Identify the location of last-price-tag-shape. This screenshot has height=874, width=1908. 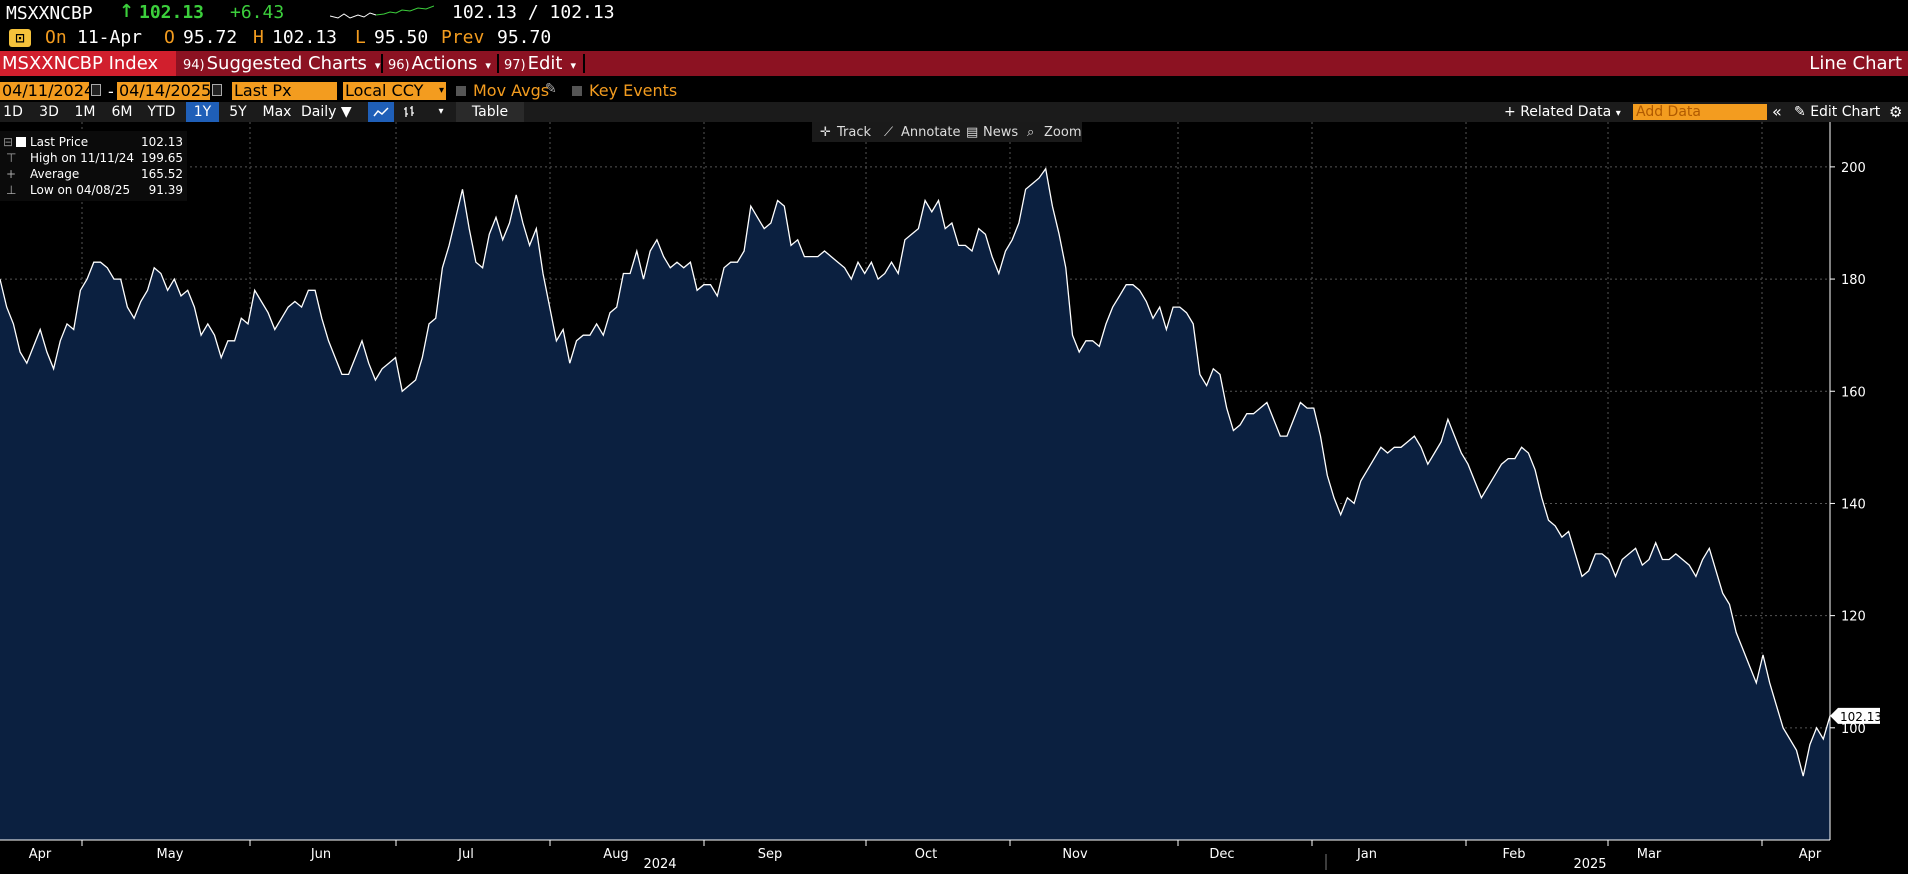
(1855, 715).